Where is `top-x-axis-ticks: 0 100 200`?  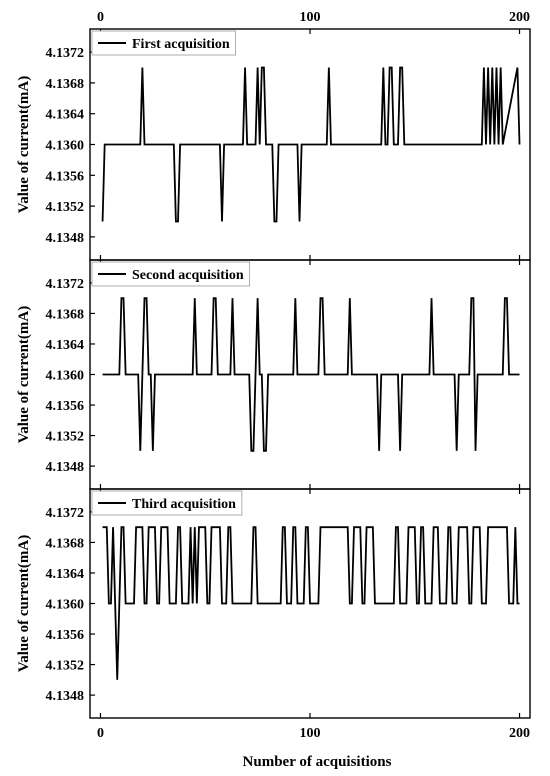
top-x-axis-ticks: 0 100 200 is located at coordinates (313, 17).